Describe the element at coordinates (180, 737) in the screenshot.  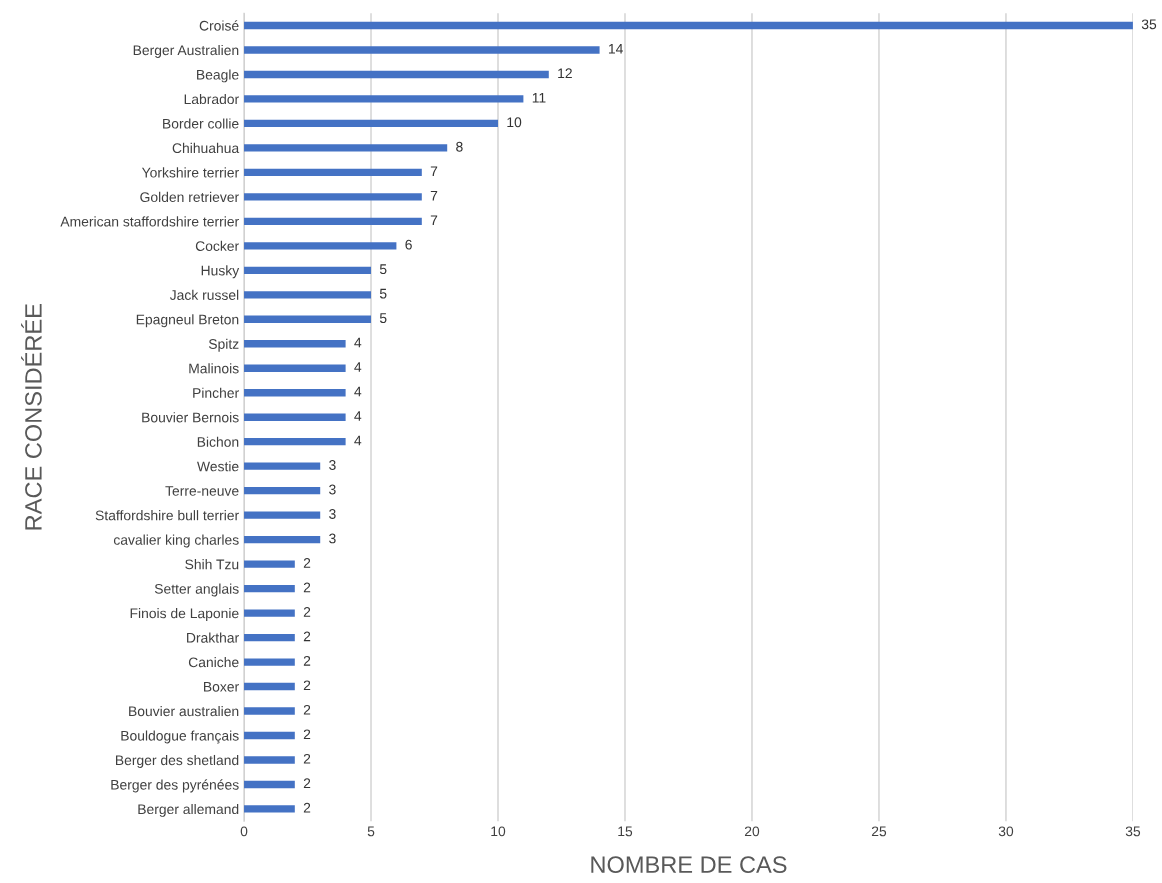
I see `y-tick-label: Bouldogue français` at that location.